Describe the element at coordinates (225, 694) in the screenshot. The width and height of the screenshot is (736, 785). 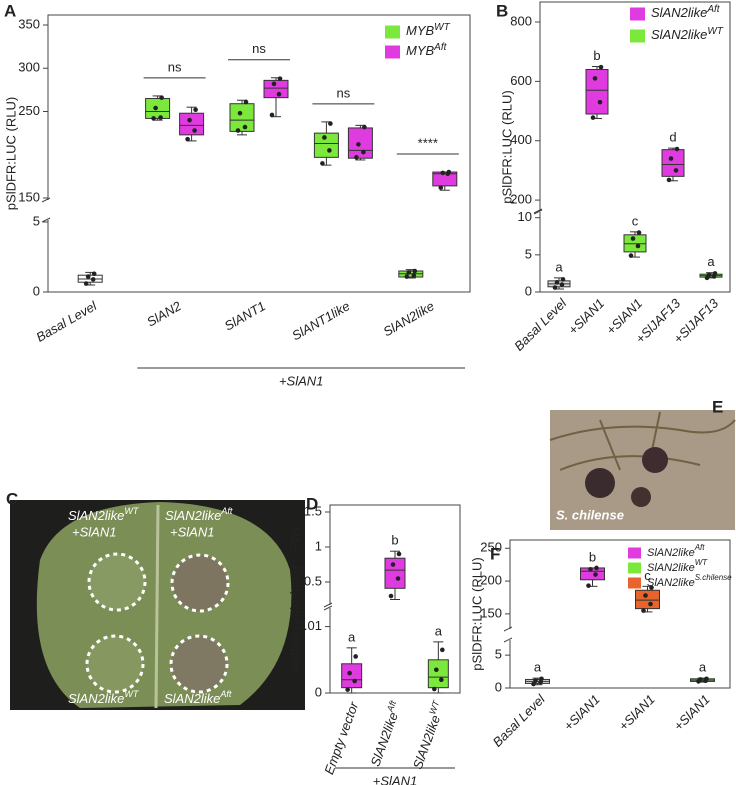
I see `label-sup: Aft` at that location.